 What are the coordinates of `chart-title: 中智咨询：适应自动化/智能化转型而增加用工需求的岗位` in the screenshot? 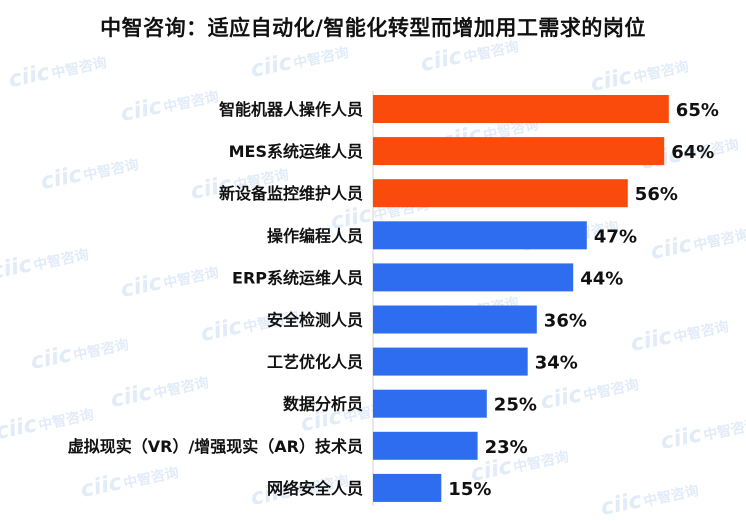 It's located at (373, 28).